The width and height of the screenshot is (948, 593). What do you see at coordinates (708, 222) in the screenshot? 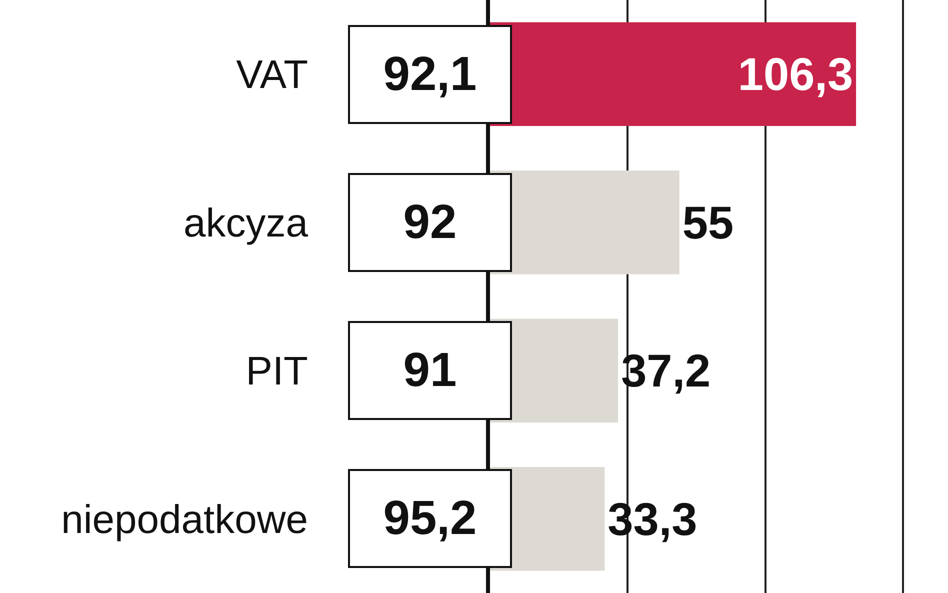
I see `data-label: 55` at bounding box center [708, 222].